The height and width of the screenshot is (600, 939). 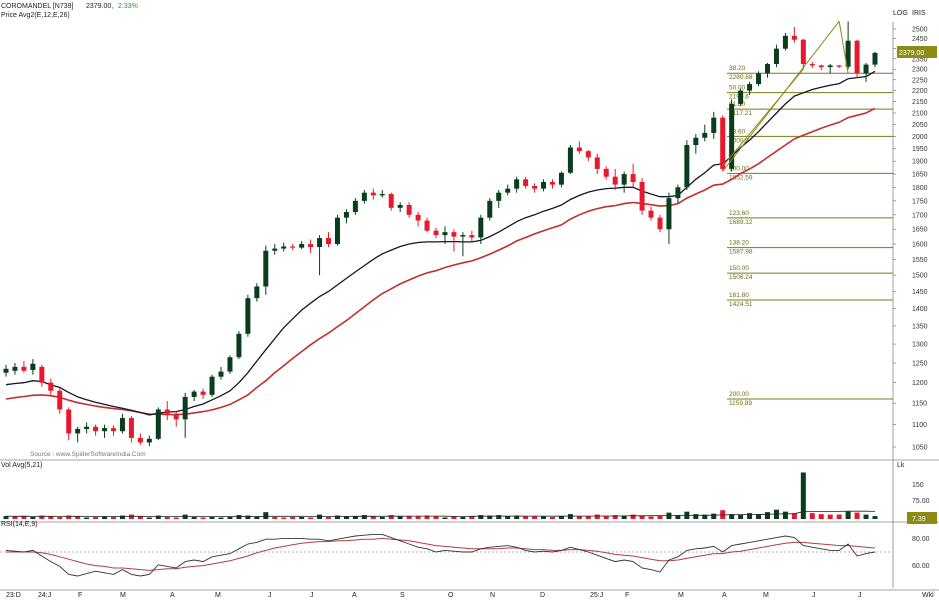 What do you see at coordinates (921, 501) in the screenshot?
I see `vol-tick-75: 75.00` at bounding box center [921, 501].